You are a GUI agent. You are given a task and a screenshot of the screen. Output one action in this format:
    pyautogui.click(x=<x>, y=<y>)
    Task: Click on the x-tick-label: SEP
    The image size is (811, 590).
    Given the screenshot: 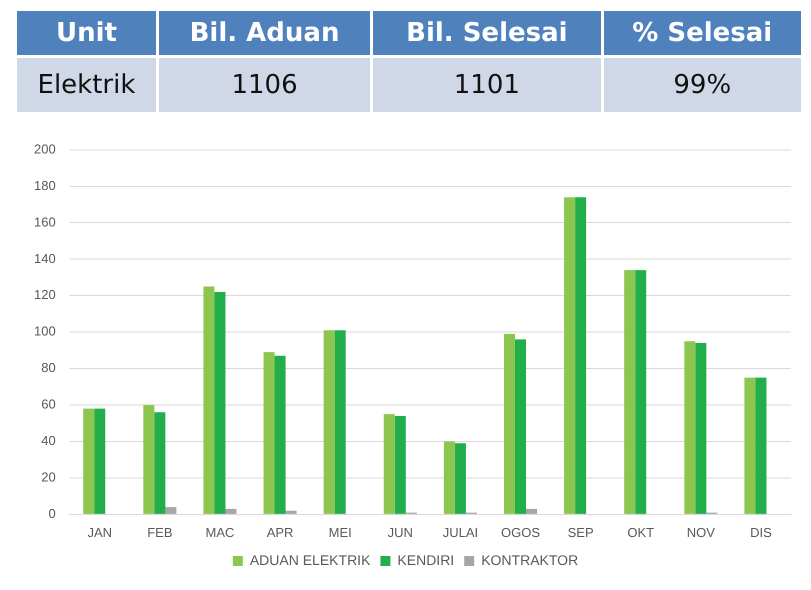 What is the action you would take?
    pyautogui.click(x=581, y=532)
    